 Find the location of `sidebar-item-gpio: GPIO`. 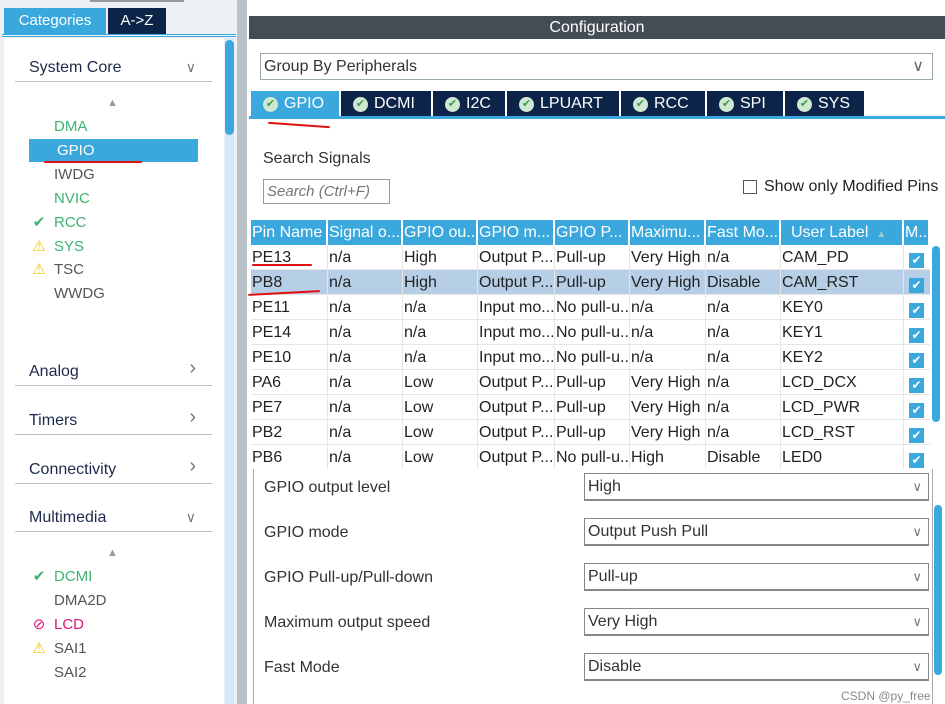

sidebar-item-gpio: GPIO is located at coordinates (76, 151).